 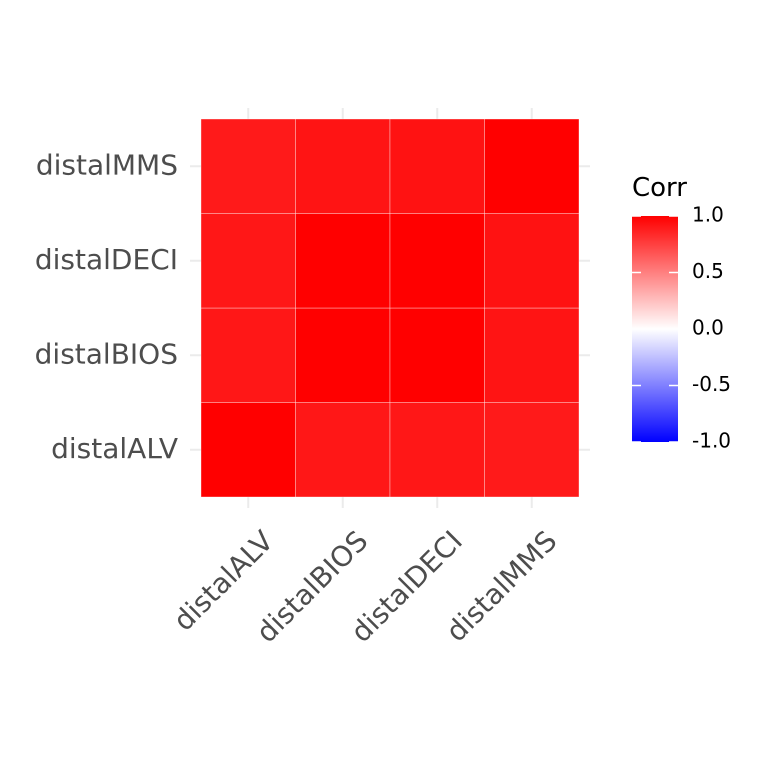 What do you see at coordinates (343, 355) in the screenshot?
I see `heatmap-cell-distalBIOS-distalBIOS` at bounding box center [343, 355].